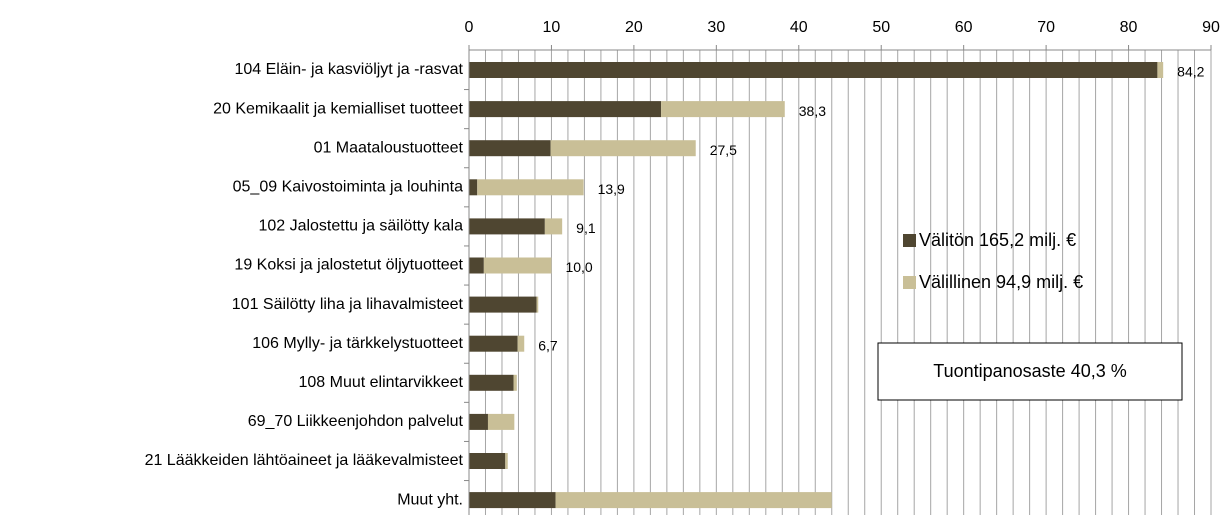 The height and width of the screenshot is (515, 1221). I want to click on data-label: 38,3, so click(812, 111).